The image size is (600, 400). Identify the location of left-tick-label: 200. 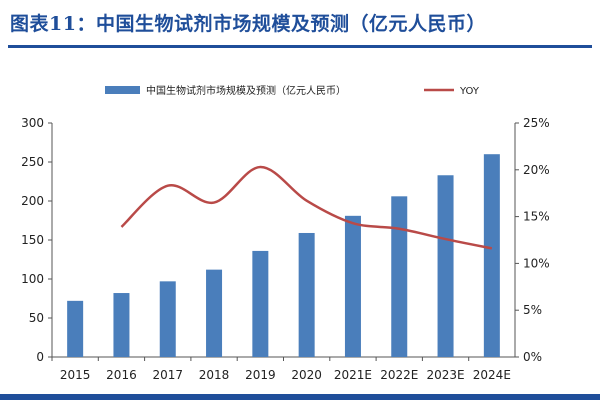
(32, 201).